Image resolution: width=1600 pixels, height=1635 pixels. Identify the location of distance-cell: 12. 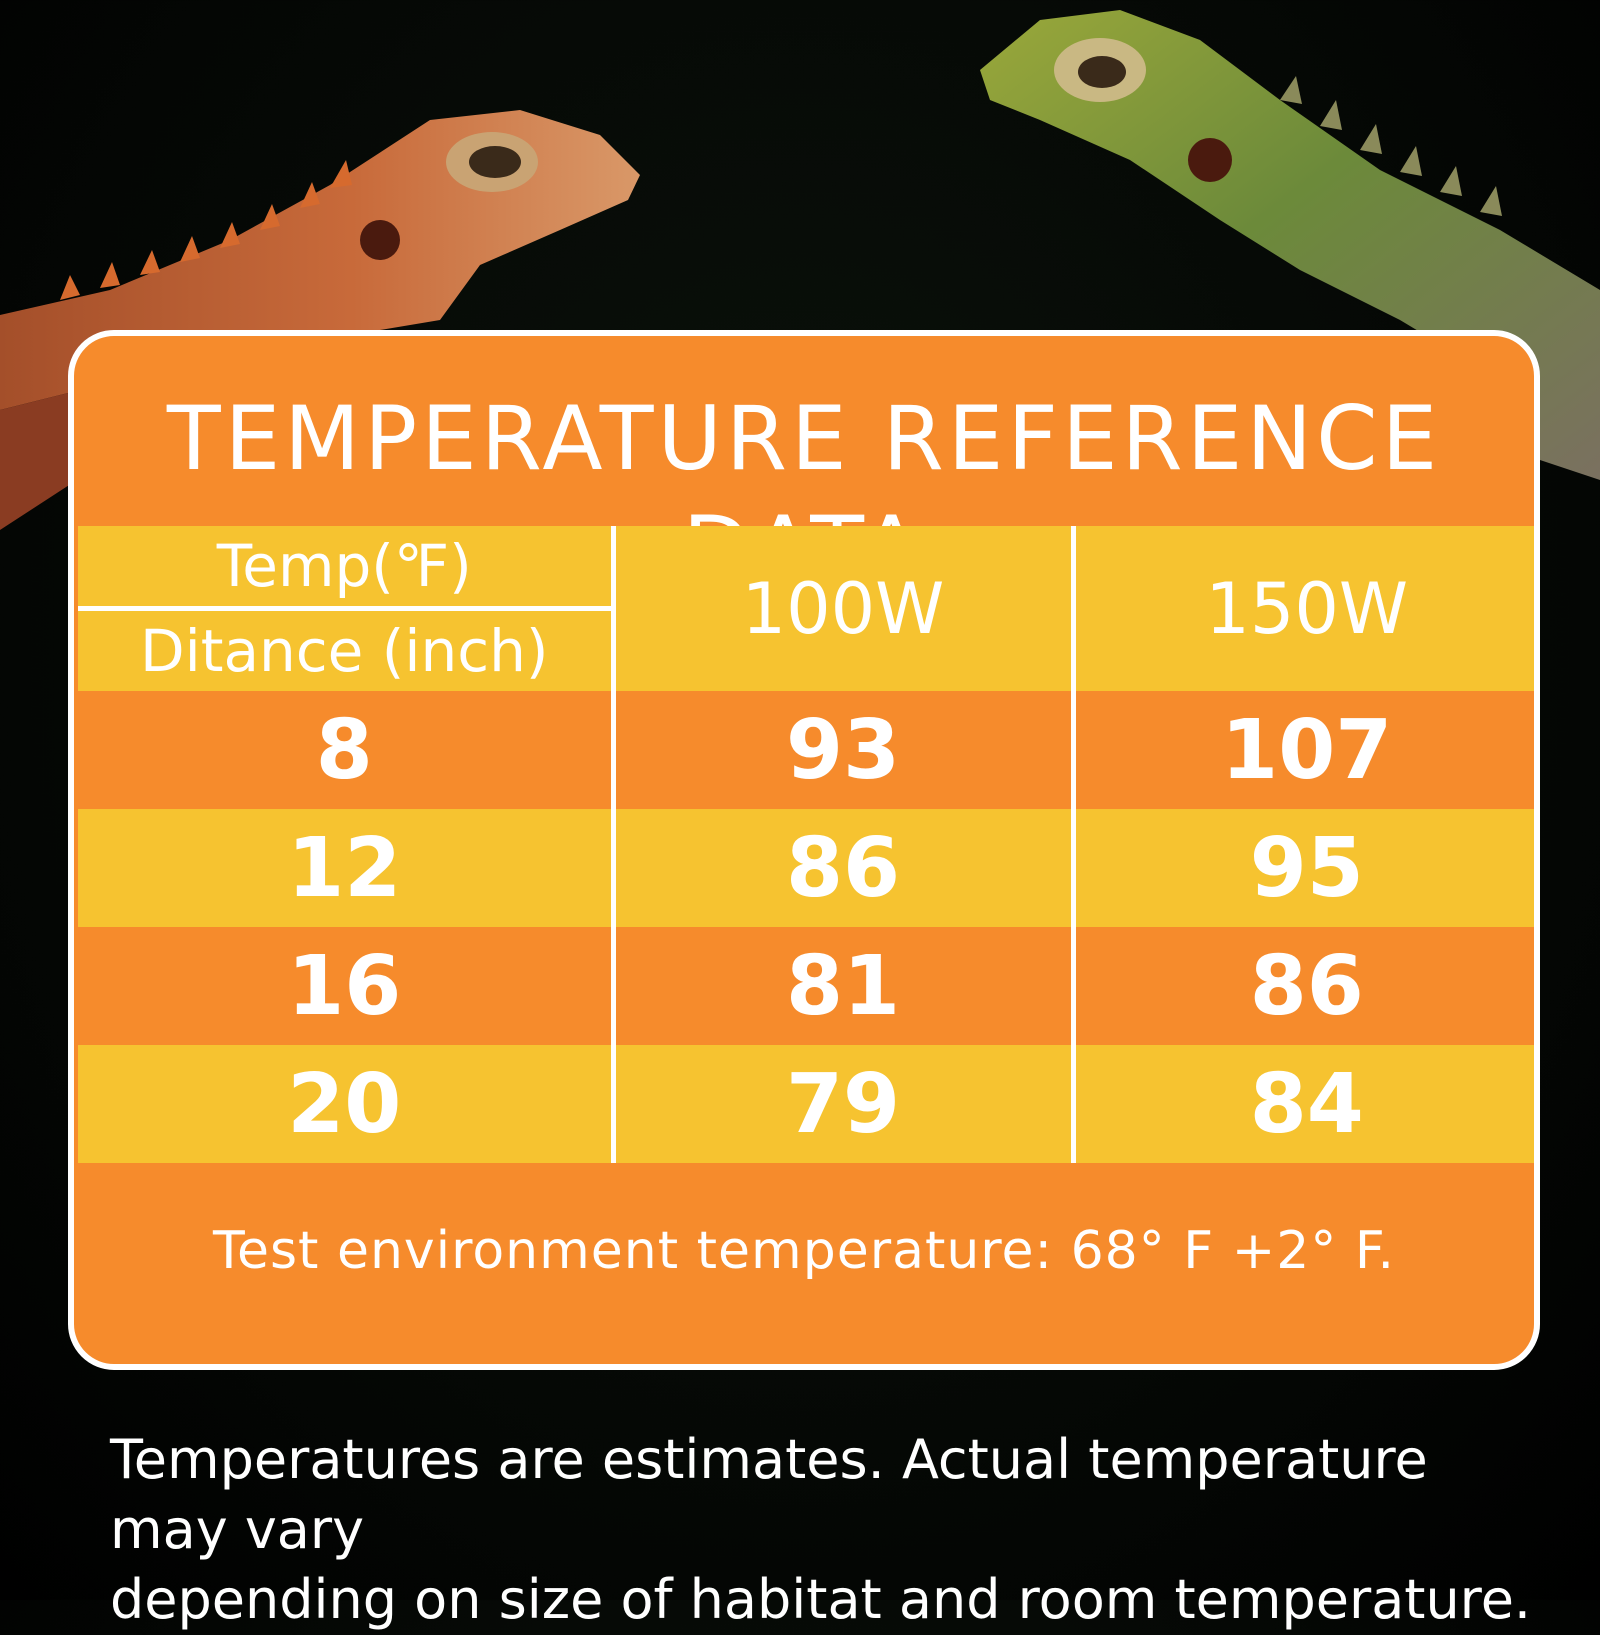
(345, 868).